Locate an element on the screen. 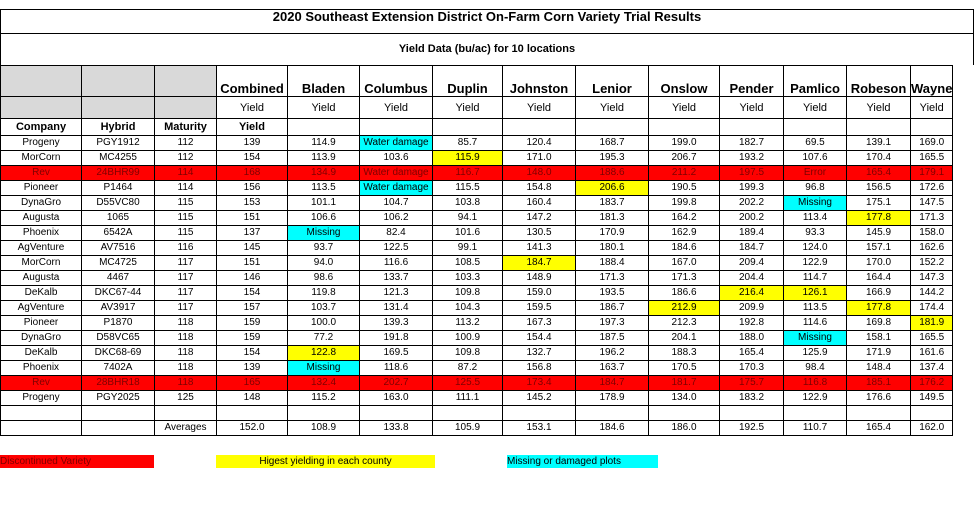 Image resolution: width=974 pixels, height=514 pixels. hybrid-cell: D58VC65 is located at coordinates (118, 338).